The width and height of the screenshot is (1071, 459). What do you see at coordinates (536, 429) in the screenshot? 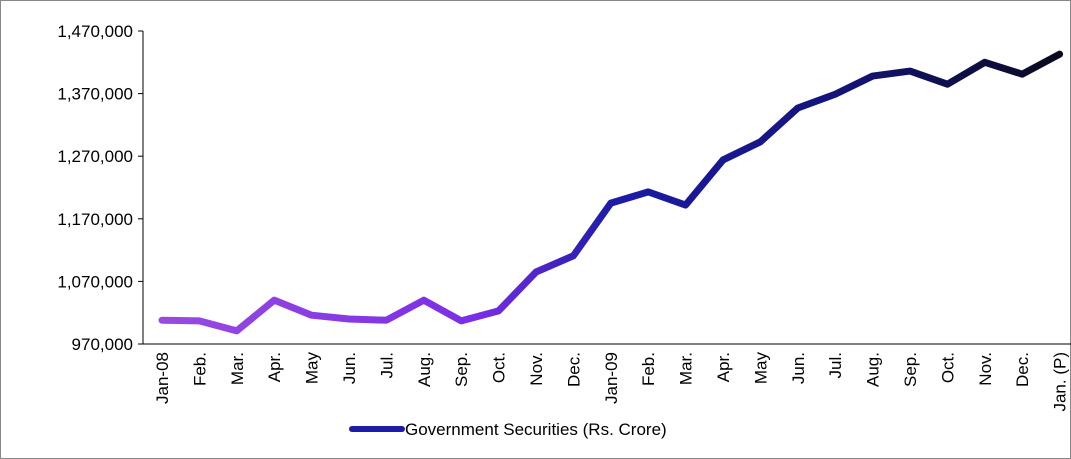
I see `legend-label: Government Securities (Rs. Crore)` at bounding box center [536, 429].